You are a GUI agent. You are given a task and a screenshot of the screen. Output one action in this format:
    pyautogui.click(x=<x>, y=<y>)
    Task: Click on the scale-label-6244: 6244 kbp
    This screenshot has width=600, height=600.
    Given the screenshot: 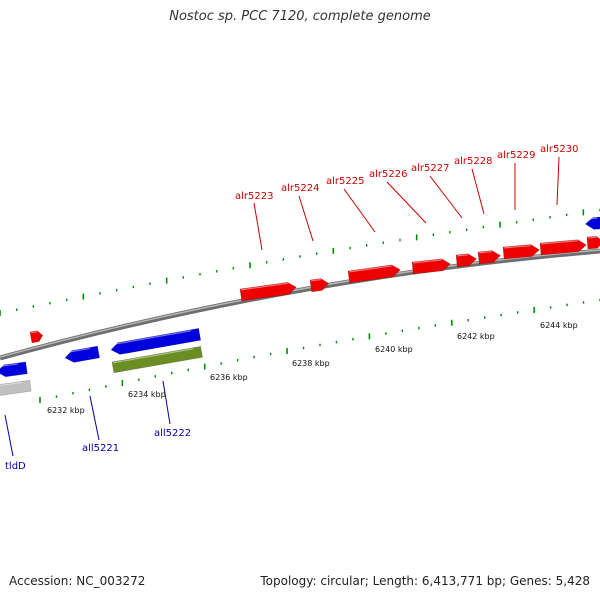 What is the action you would take?
    pyautogui.click(x=559, y=325)
    